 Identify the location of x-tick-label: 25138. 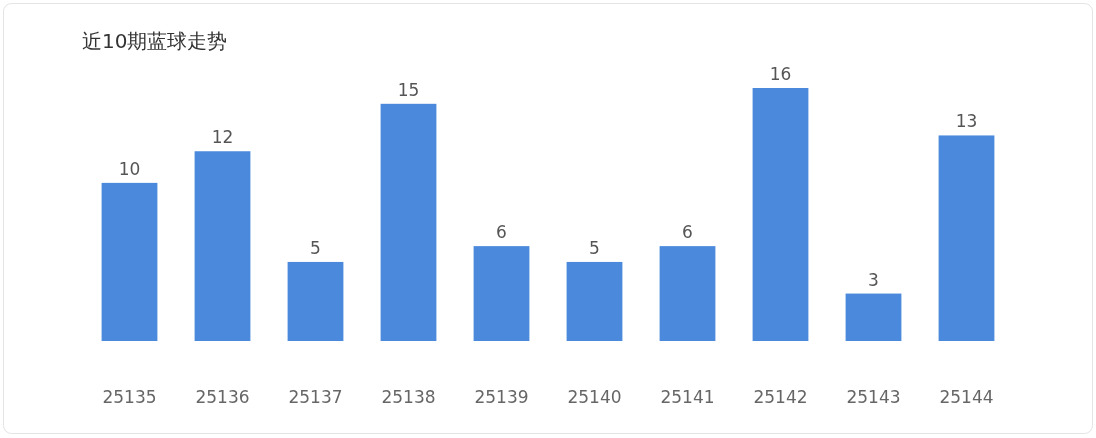
(408, 397).